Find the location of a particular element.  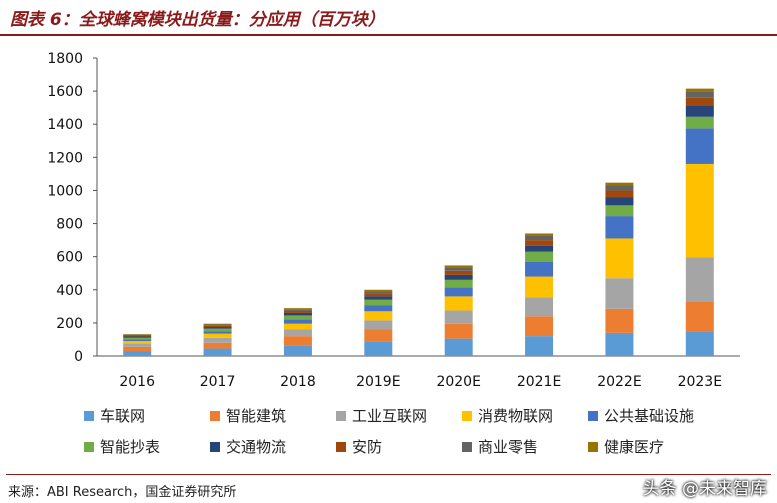

legend-label: 商业零售 is located at coordinates (508, 447).